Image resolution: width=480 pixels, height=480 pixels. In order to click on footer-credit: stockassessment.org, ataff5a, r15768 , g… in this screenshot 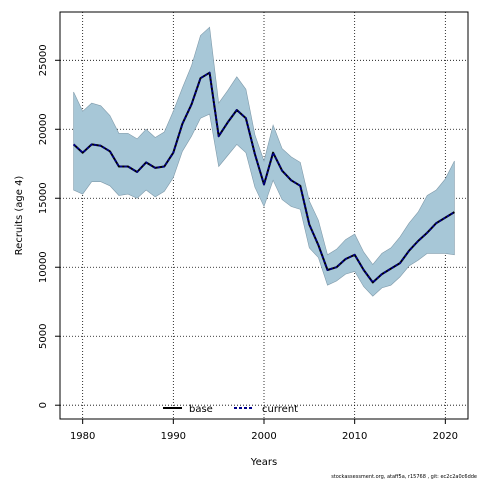, I will do `click(404, 477)`.